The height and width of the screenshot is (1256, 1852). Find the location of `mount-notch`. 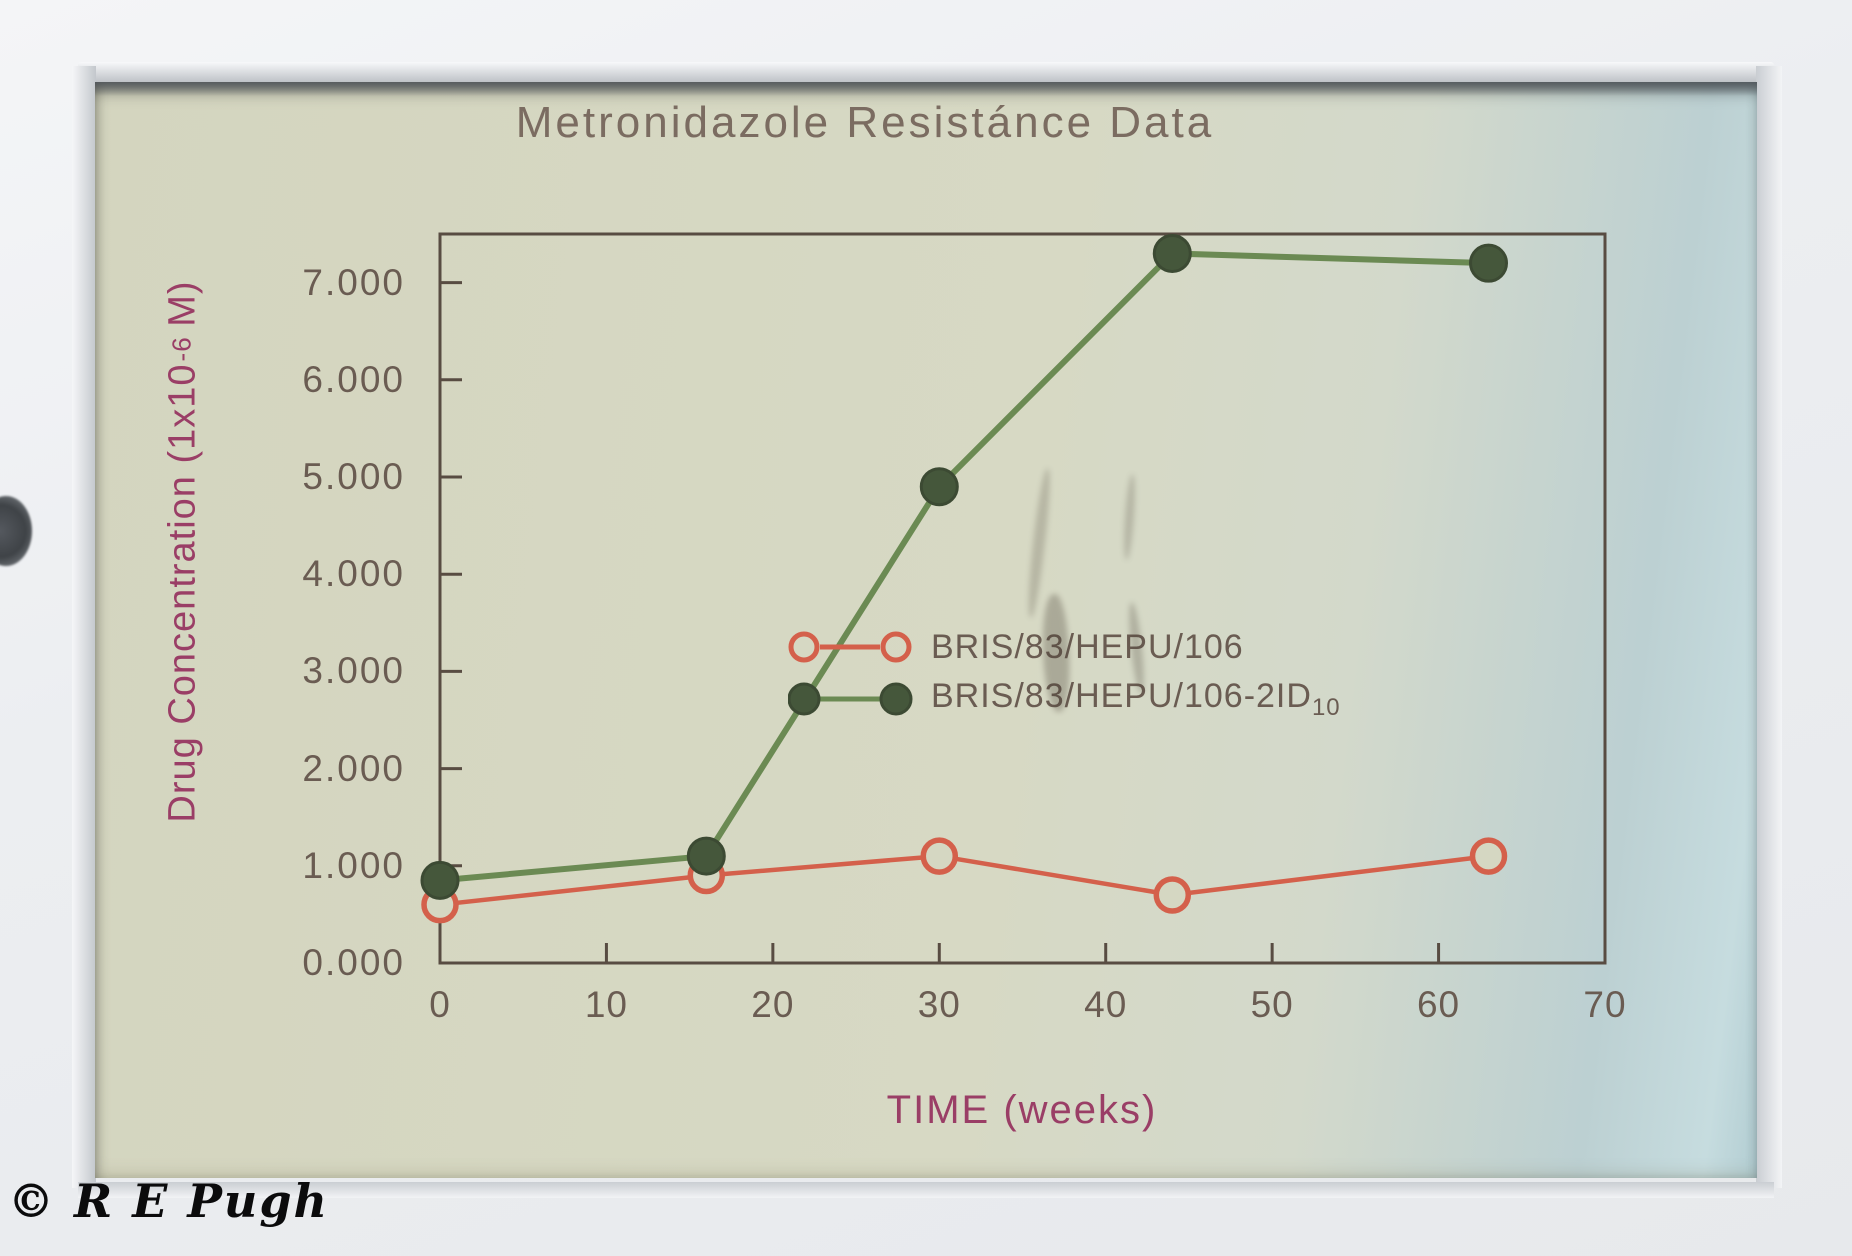

mount-notch is located at coordinates (16, 531).